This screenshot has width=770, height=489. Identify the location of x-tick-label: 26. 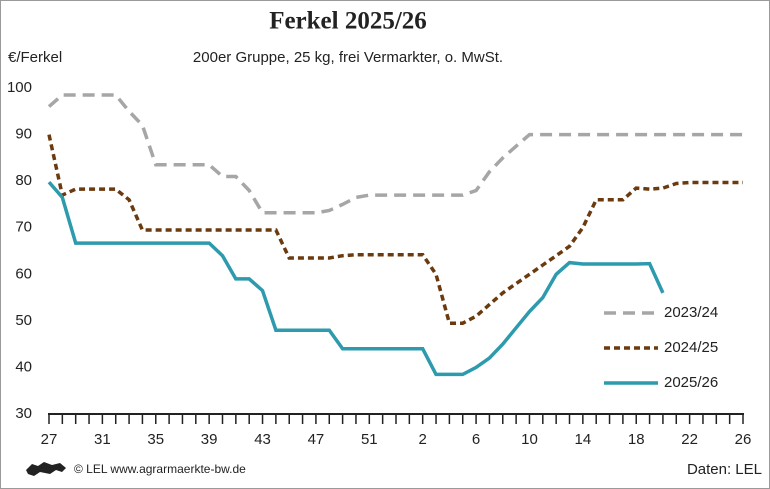
(743, 439).